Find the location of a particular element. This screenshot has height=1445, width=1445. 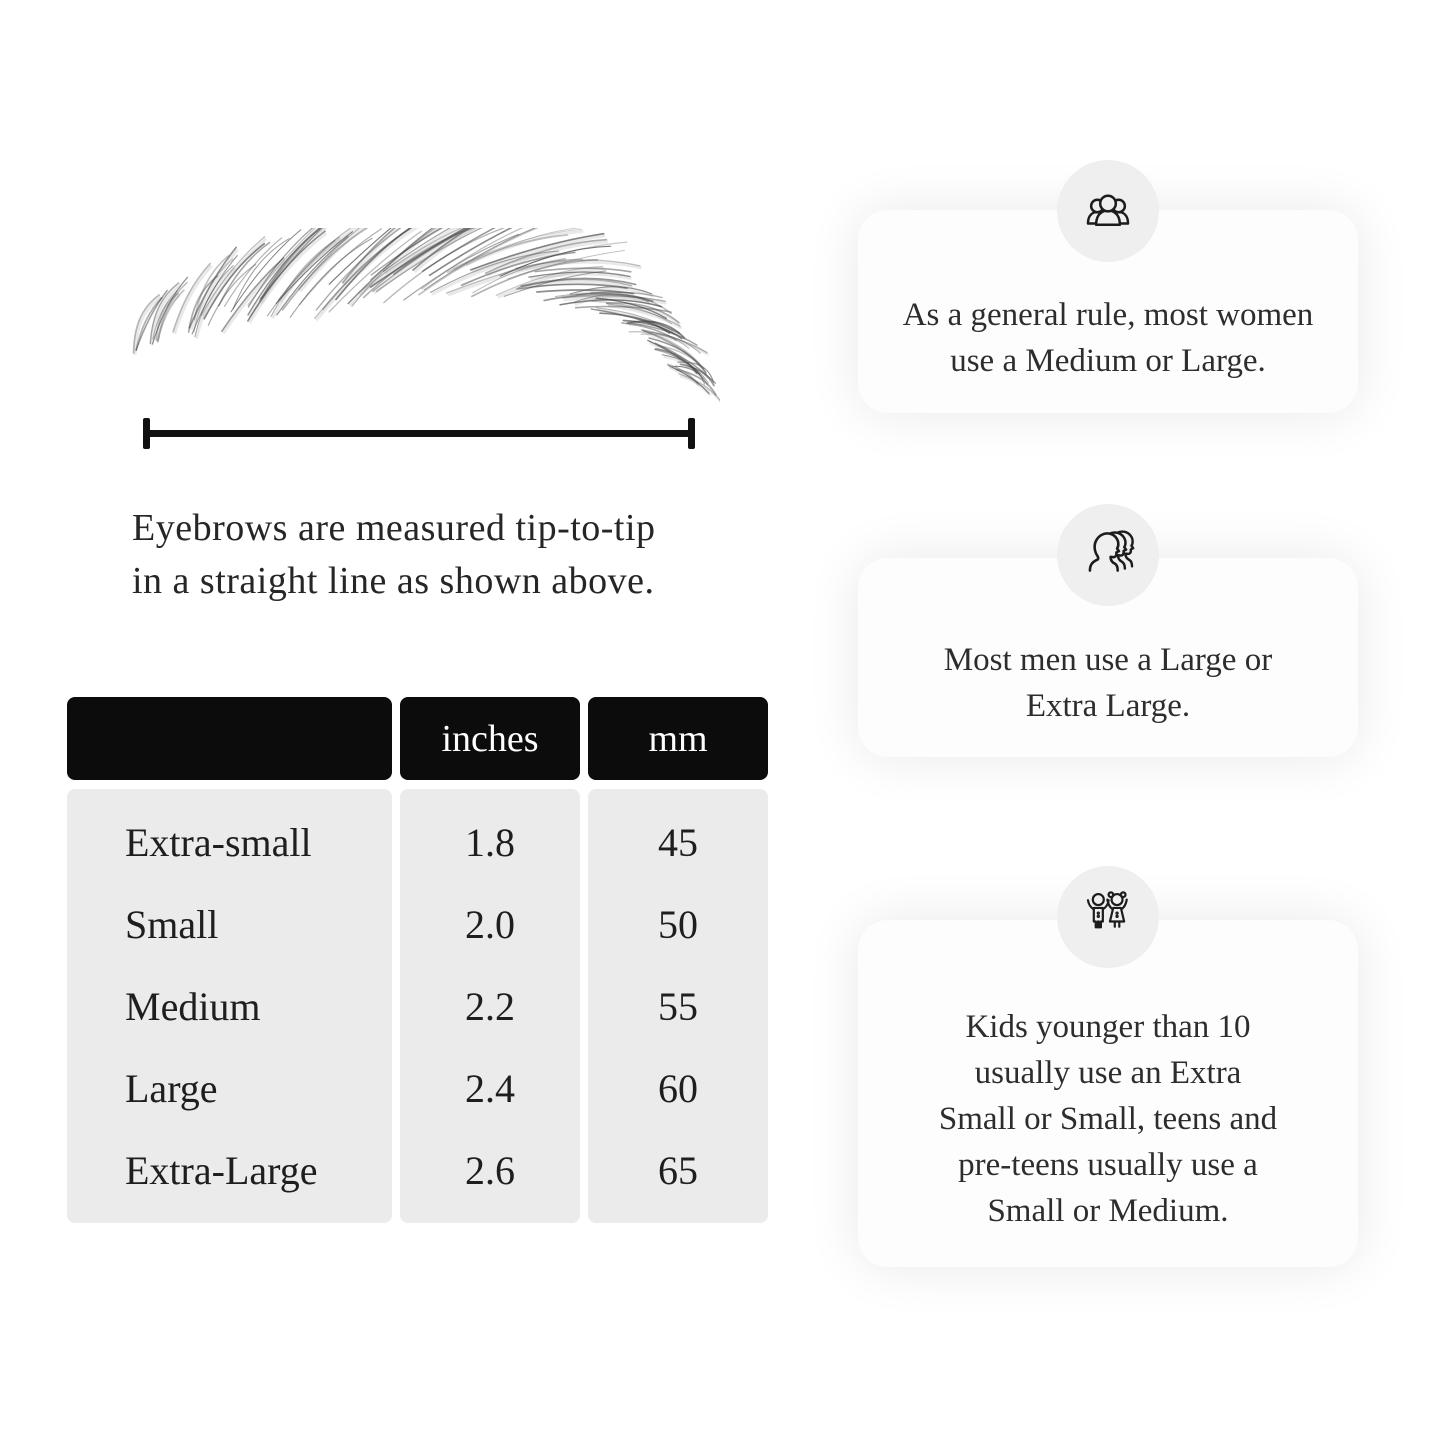

size-table-header-mm: mm is located at coordinates (678, 738).